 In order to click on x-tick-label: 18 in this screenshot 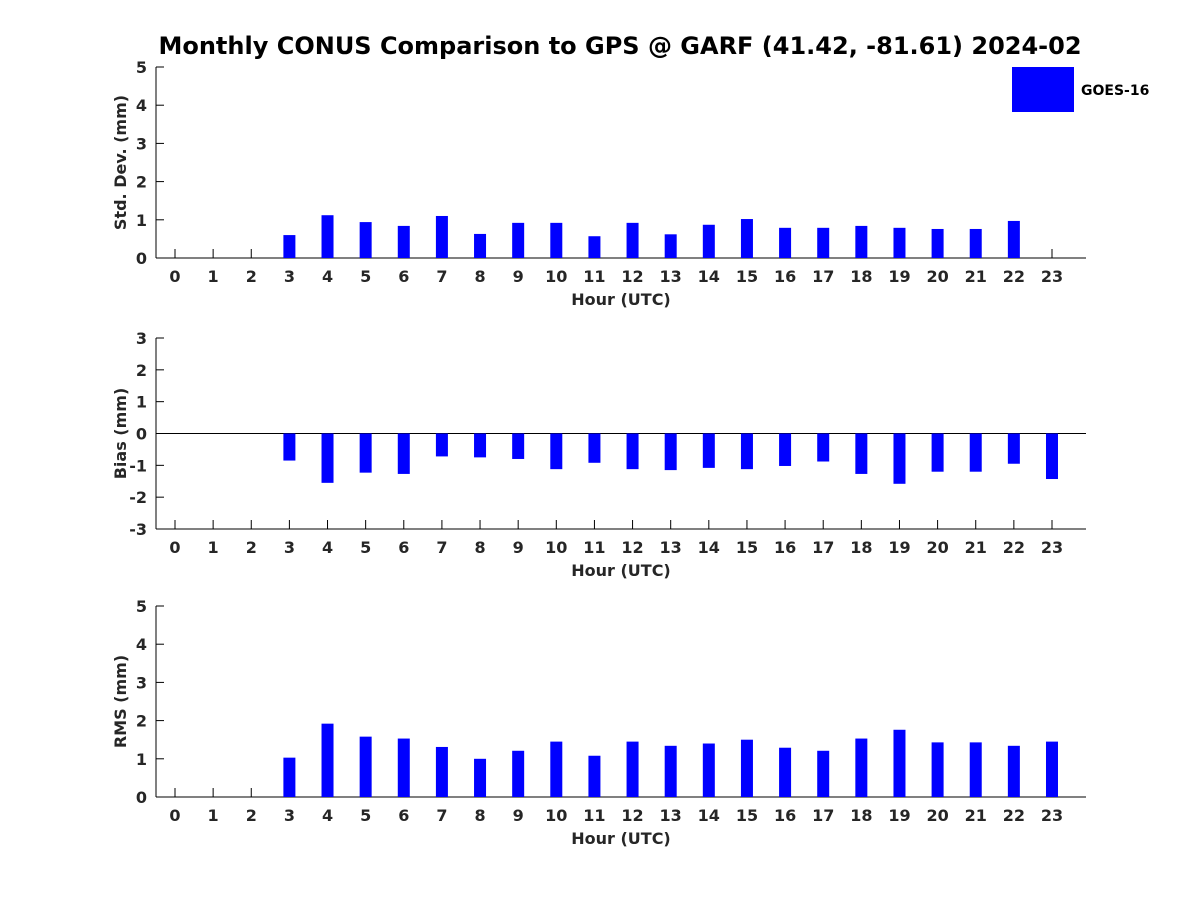, I will do `click(861, 815)`.